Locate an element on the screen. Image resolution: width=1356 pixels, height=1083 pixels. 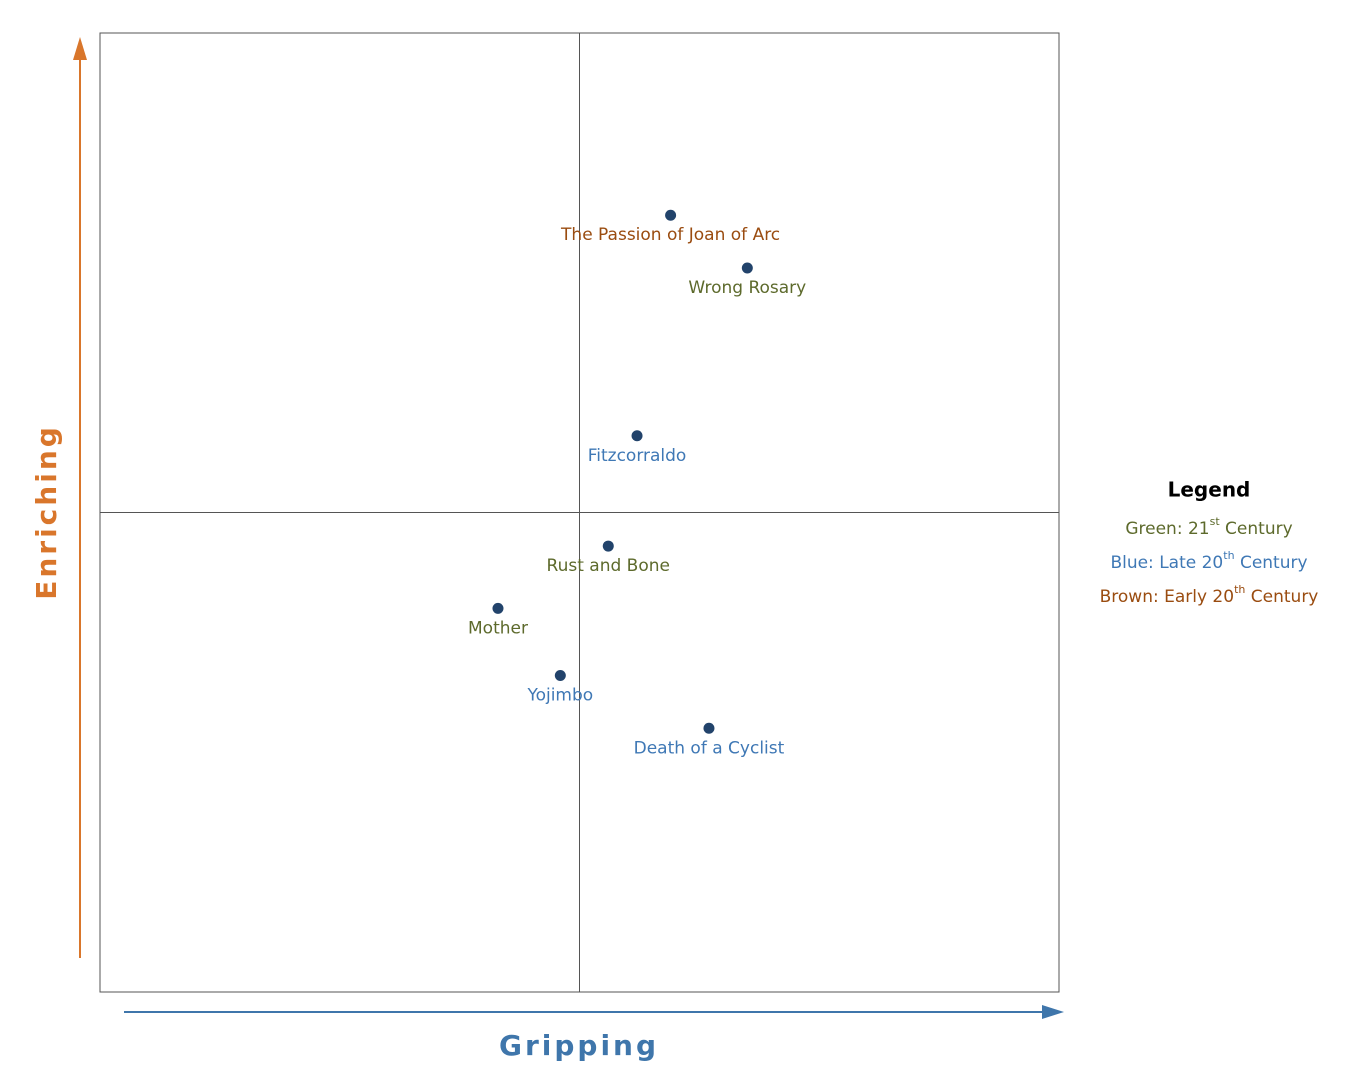
point-label: Mother is located at coordinates (498, 628).